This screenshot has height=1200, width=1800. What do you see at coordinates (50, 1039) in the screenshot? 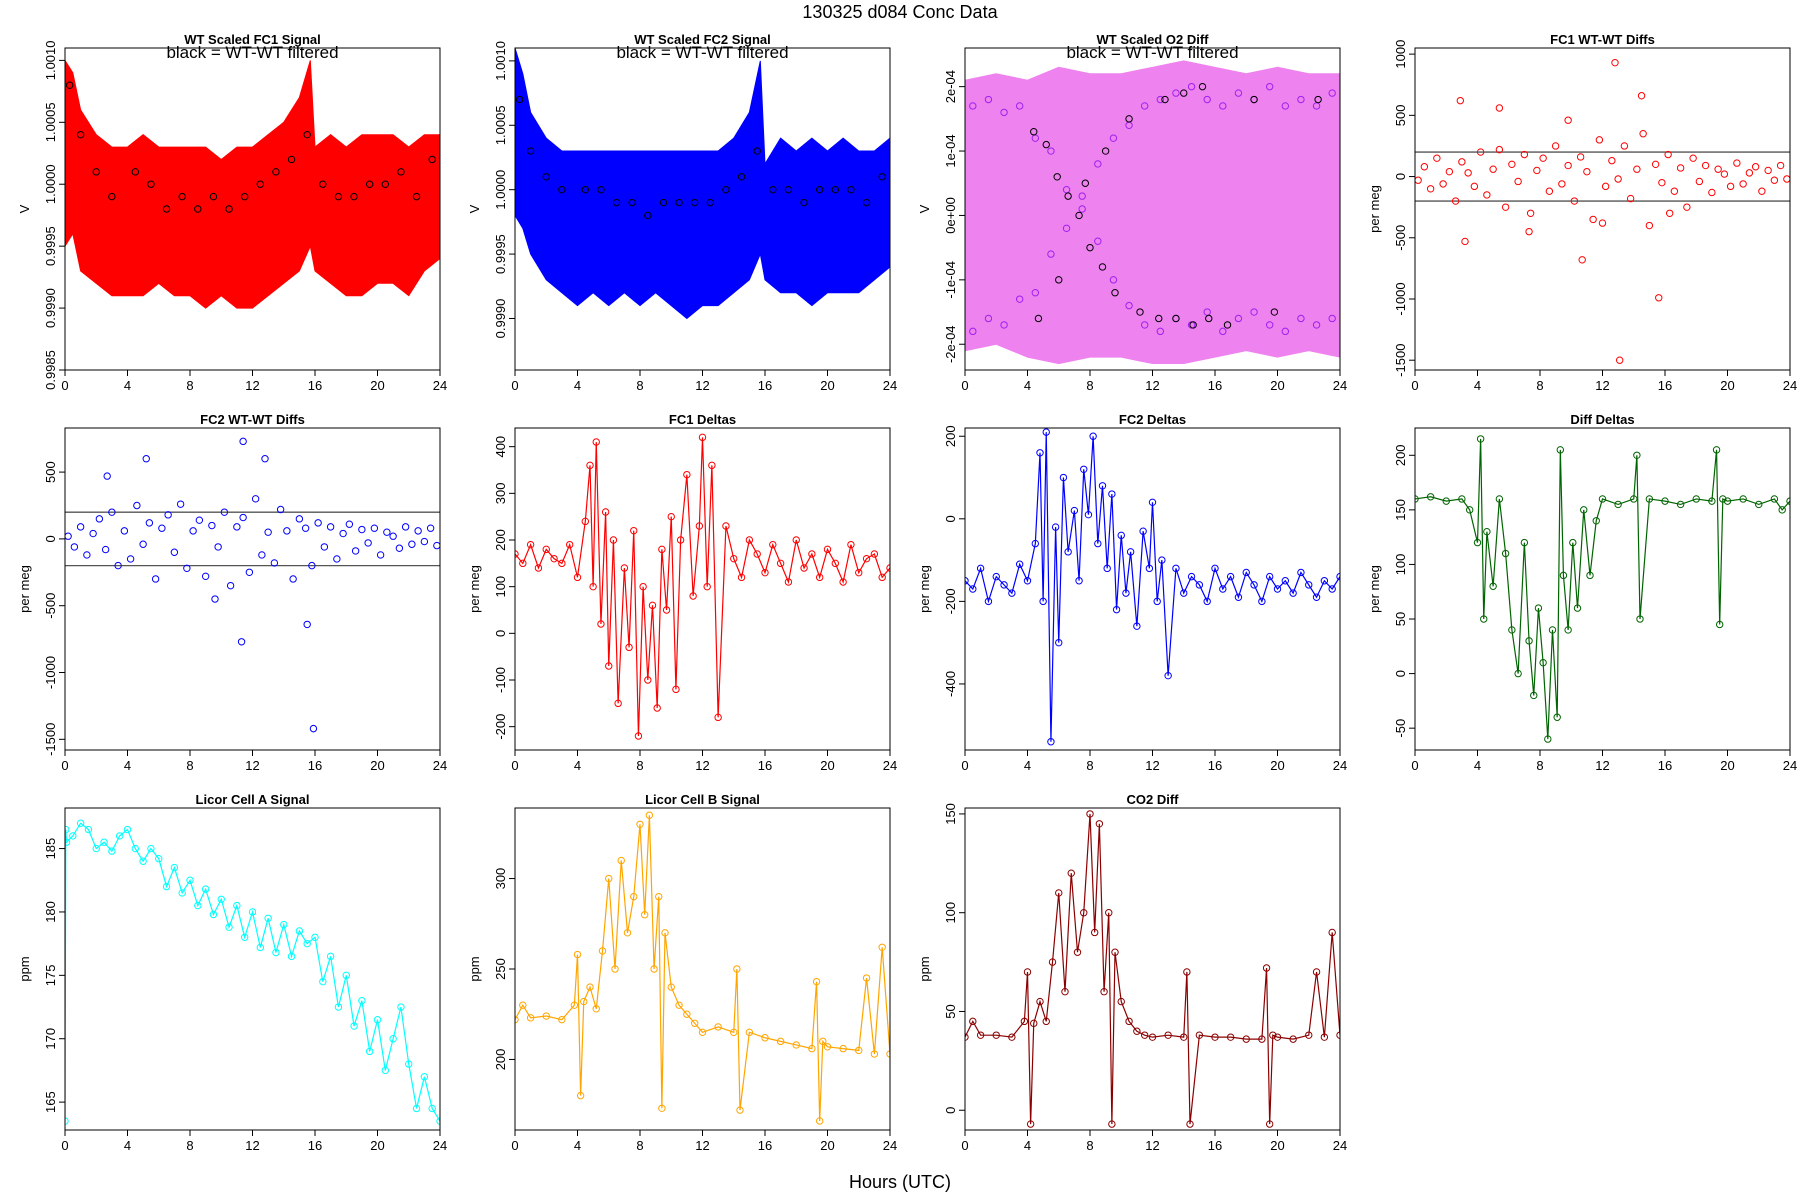
I see `y-tick-label: 170` at bounding box center [50, 1039].